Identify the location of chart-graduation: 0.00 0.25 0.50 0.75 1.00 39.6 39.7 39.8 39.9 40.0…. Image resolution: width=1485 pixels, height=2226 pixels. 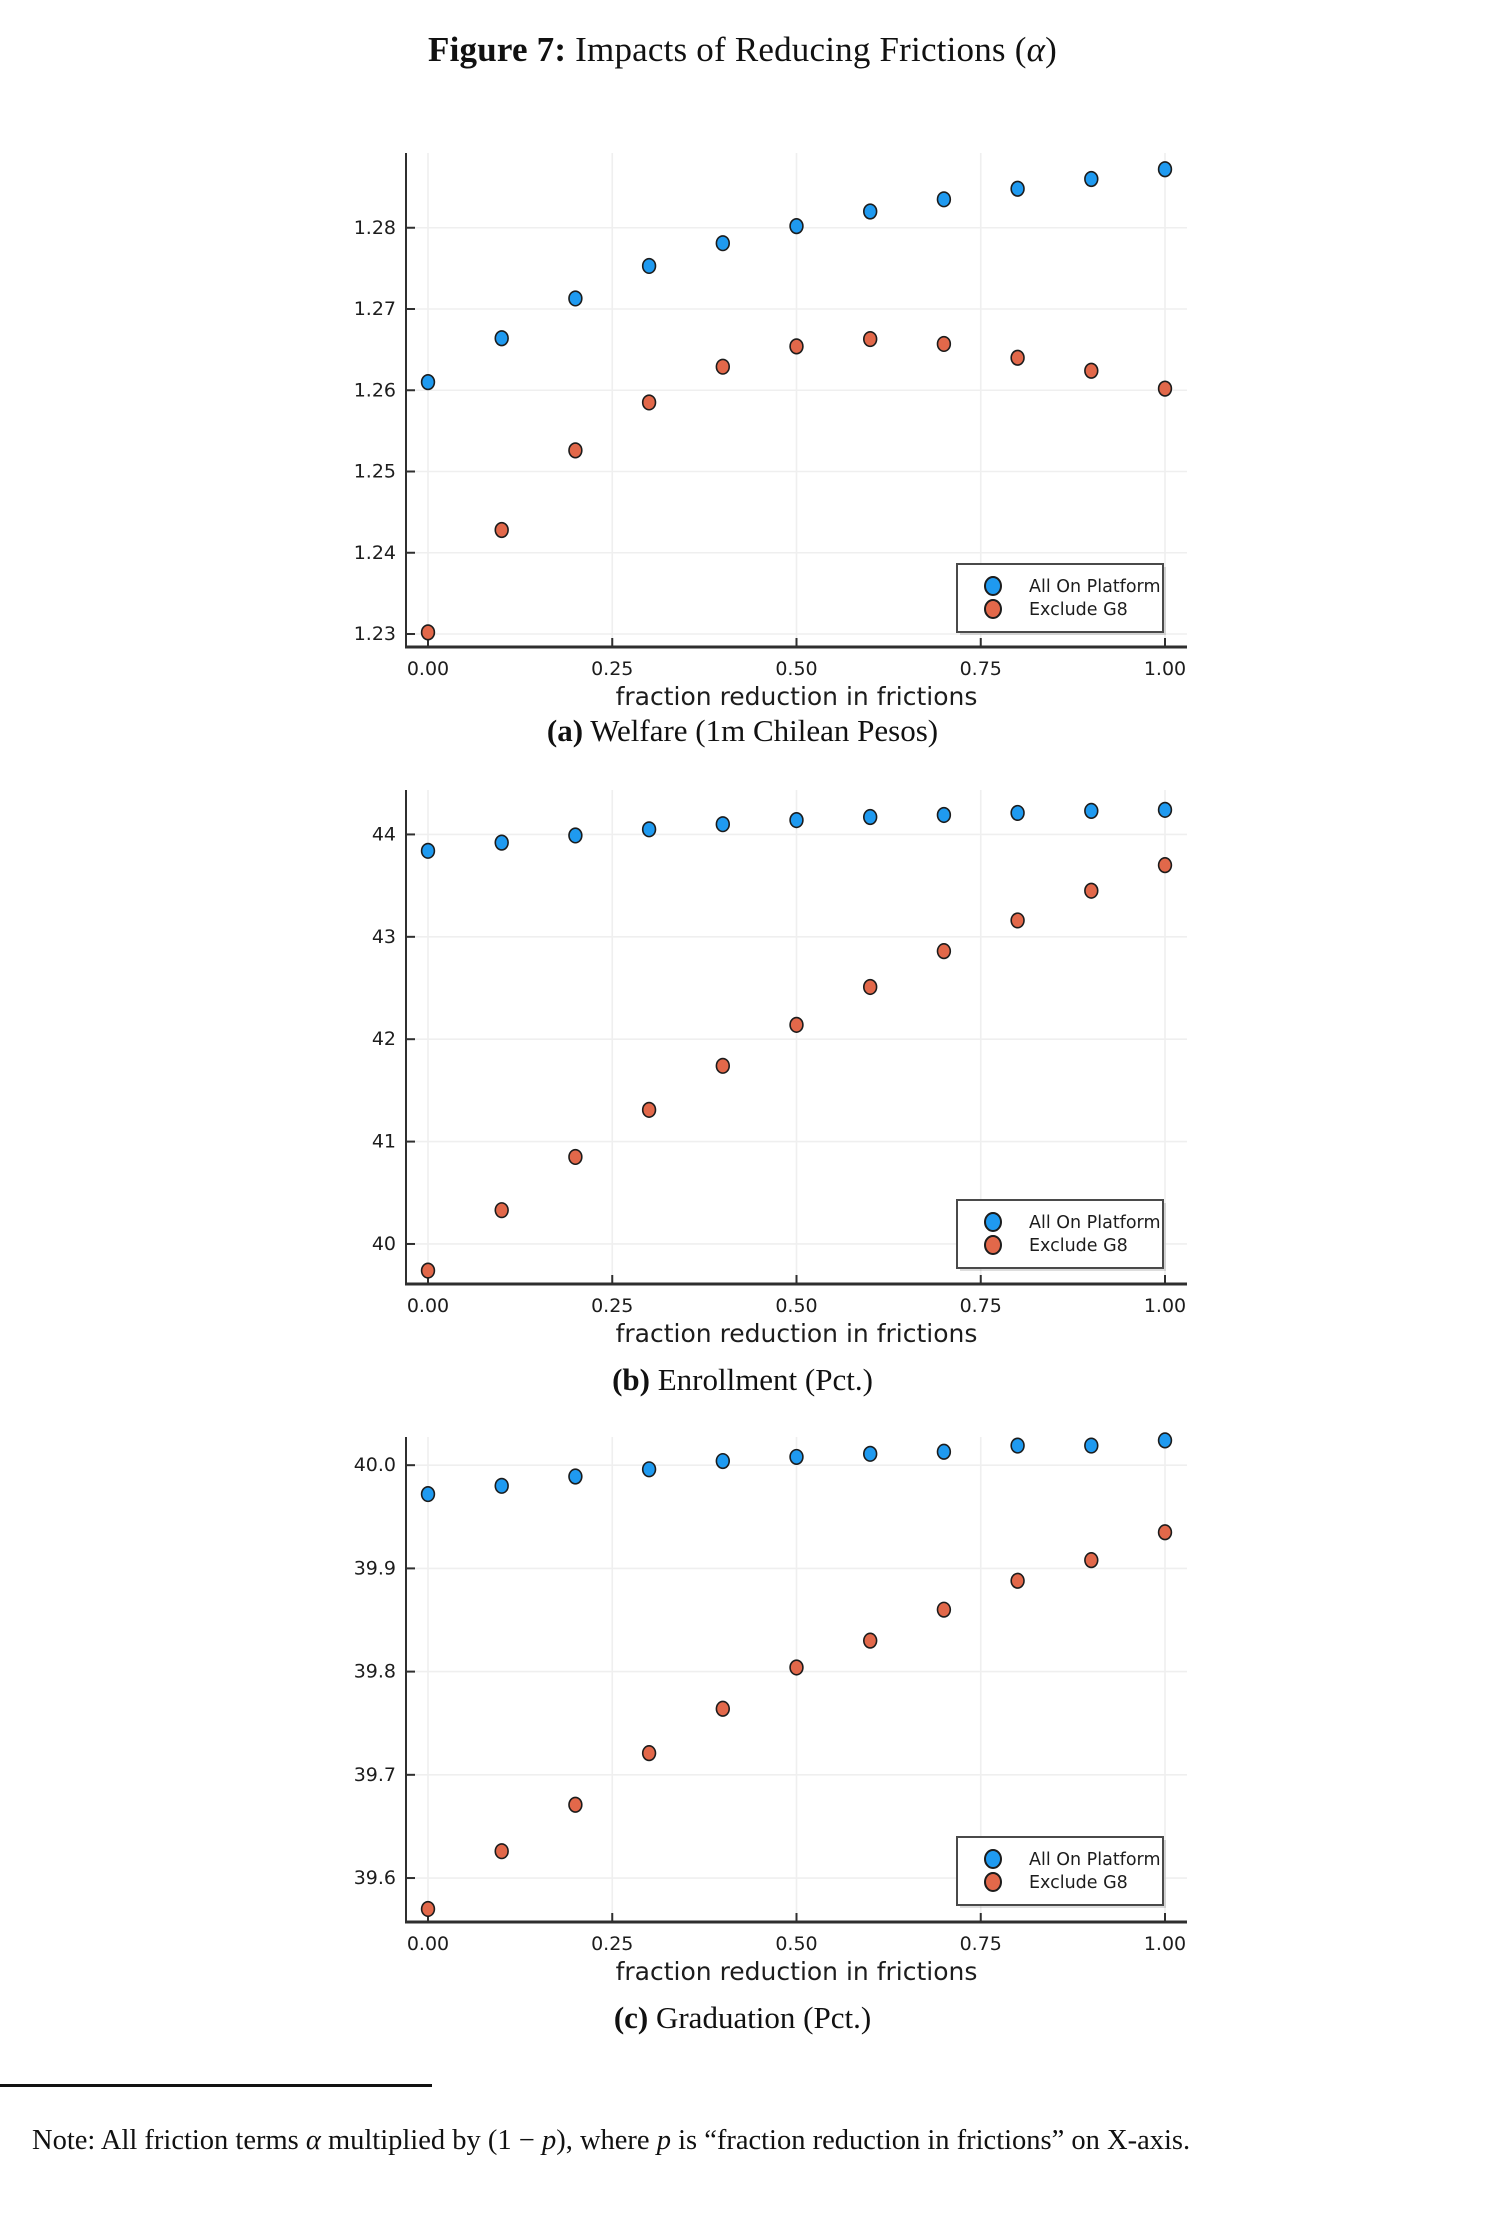
(770, 1709).